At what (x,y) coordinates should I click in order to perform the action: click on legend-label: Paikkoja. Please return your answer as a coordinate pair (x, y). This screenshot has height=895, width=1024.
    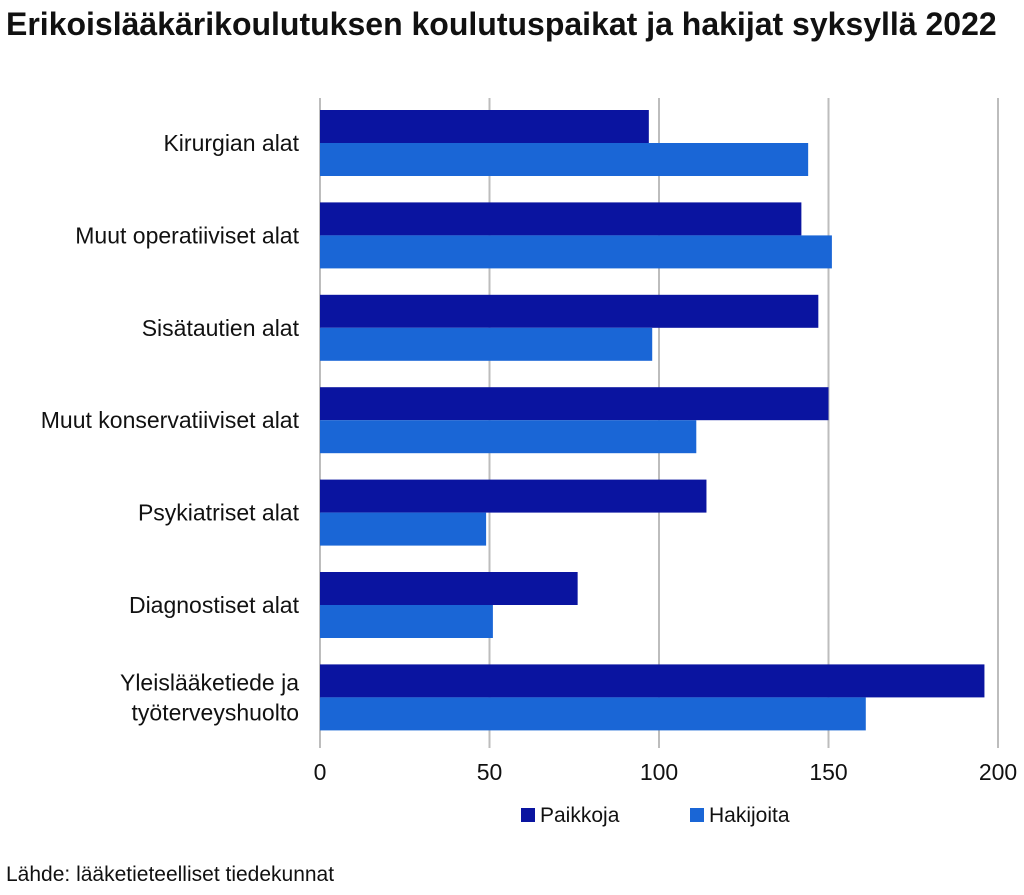
    Looking at the image, I should click on (580, 815).